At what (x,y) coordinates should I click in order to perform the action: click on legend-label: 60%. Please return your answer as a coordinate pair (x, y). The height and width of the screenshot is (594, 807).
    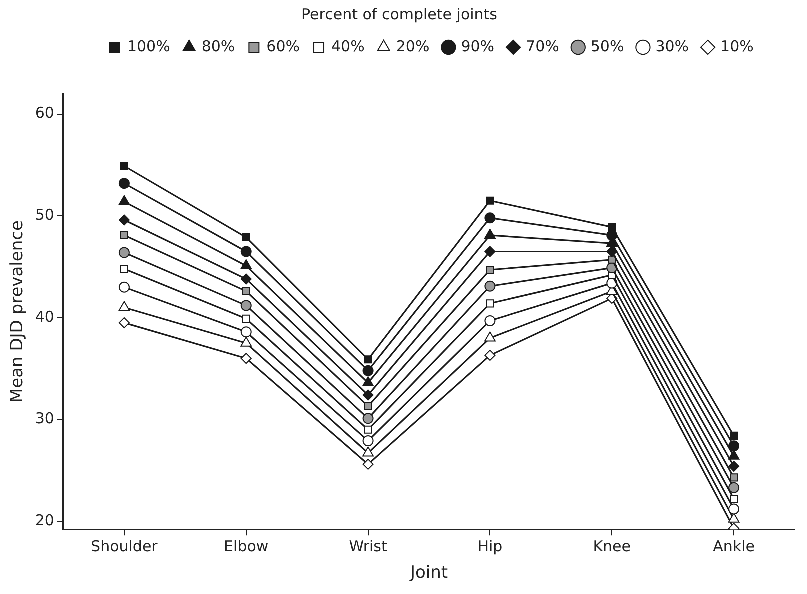
    Looking at the image, I should click on (283, 46).